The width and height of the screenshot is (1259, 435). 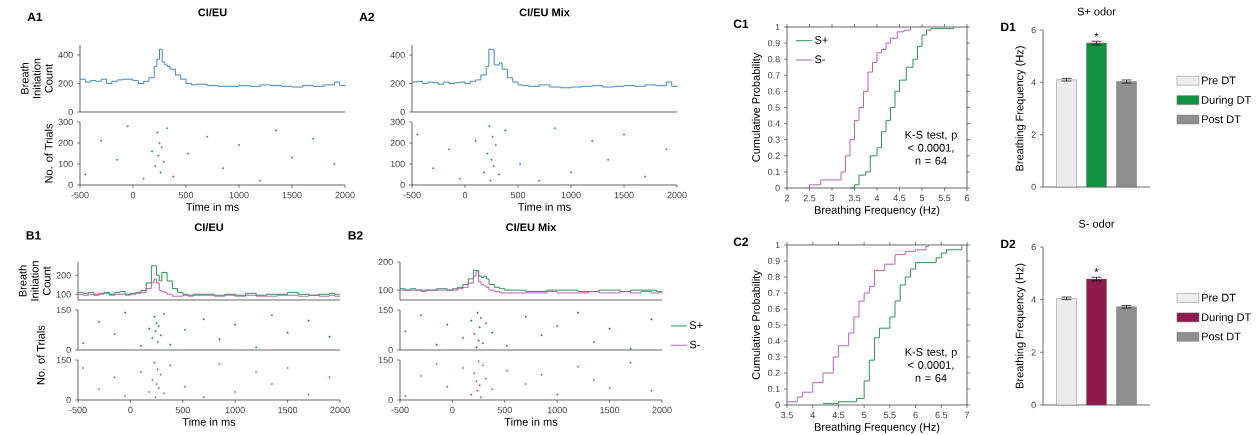 I want to click on x-tick-label: 4.5, so click(x=838, y=415).